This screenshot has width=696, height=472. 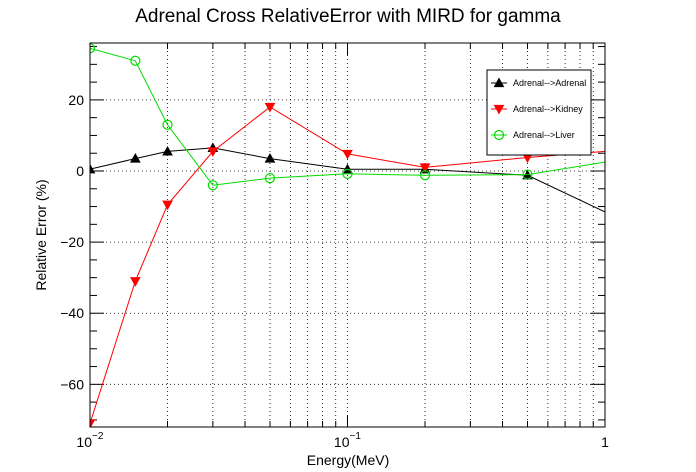 I want to click on x-tick-label-exponent: −2, so click(x=98, y=436).